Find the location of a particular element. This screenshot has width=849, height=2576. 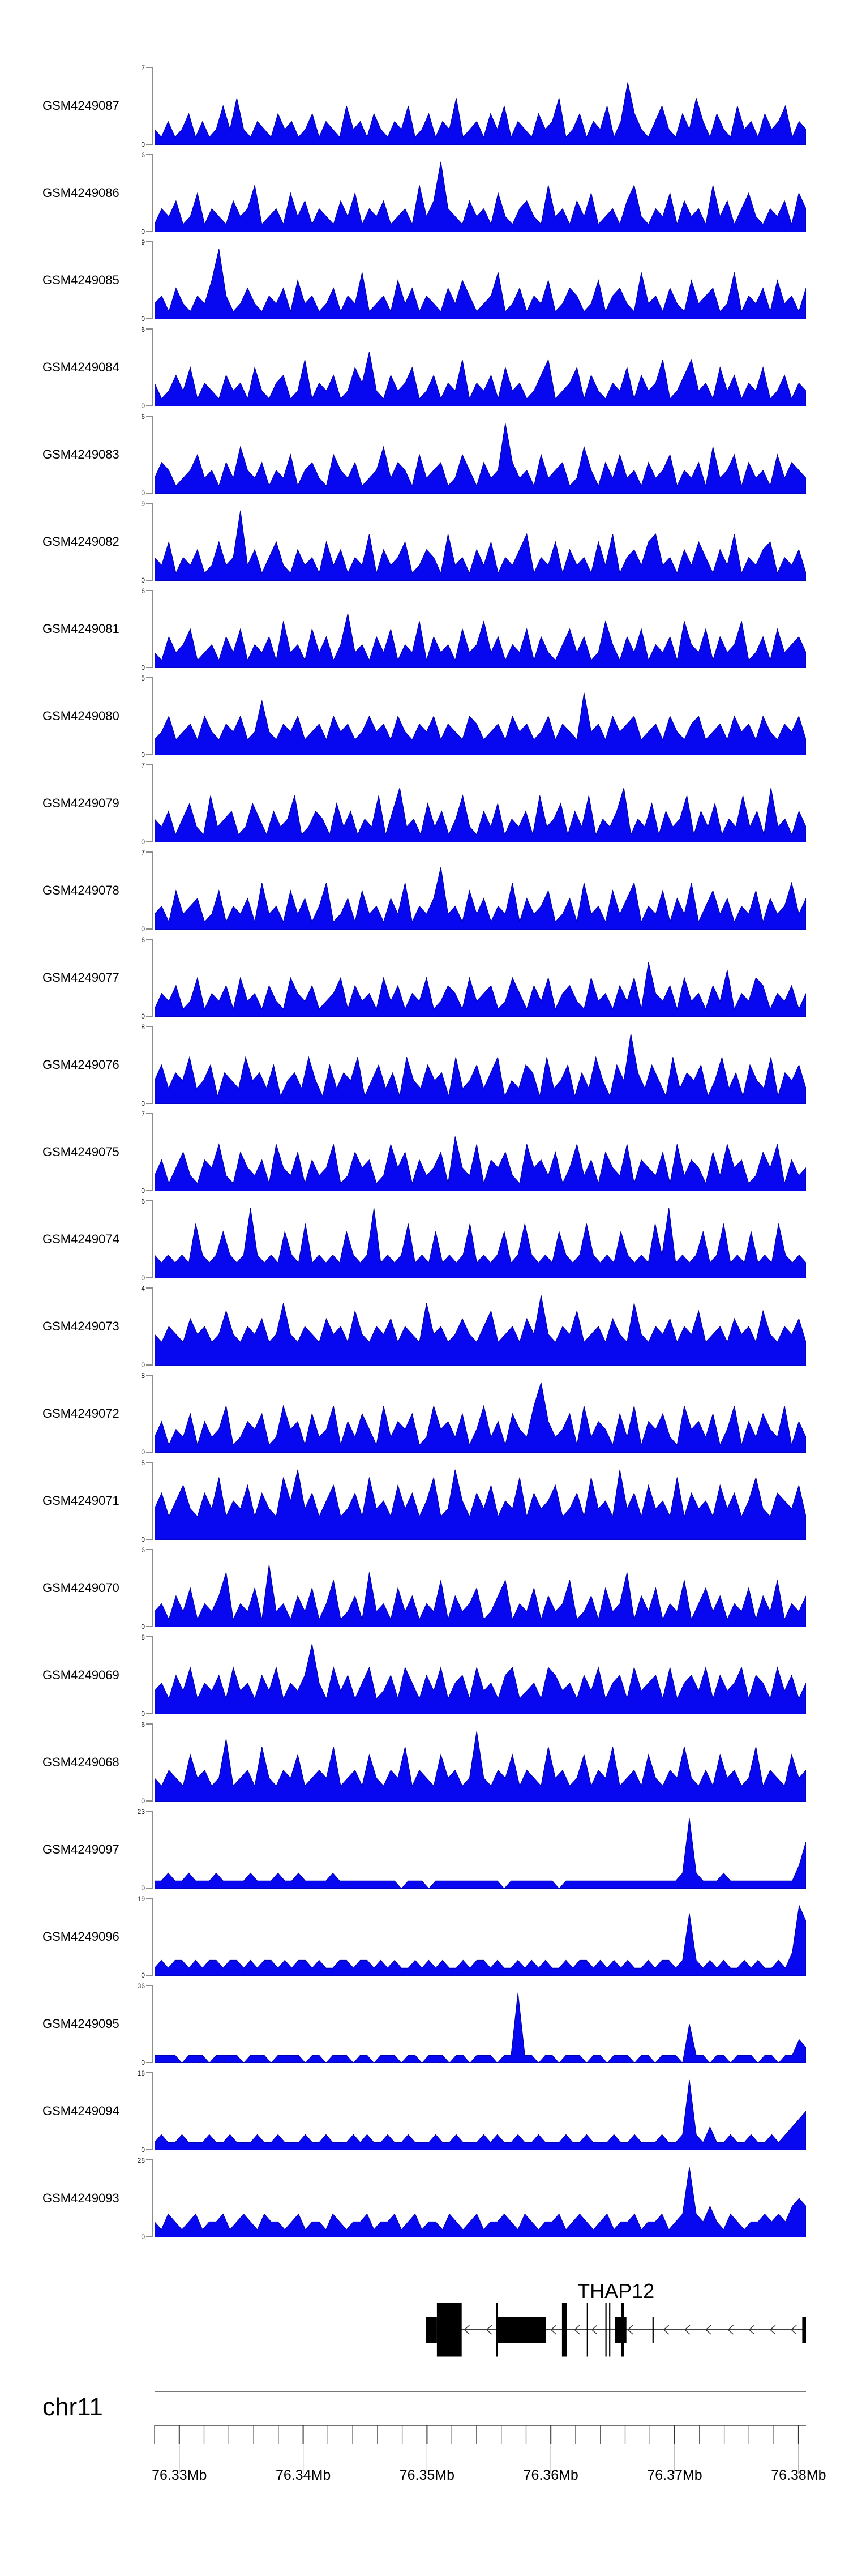

track-label: GSM4249074 is located at coordinates (80, 1239).